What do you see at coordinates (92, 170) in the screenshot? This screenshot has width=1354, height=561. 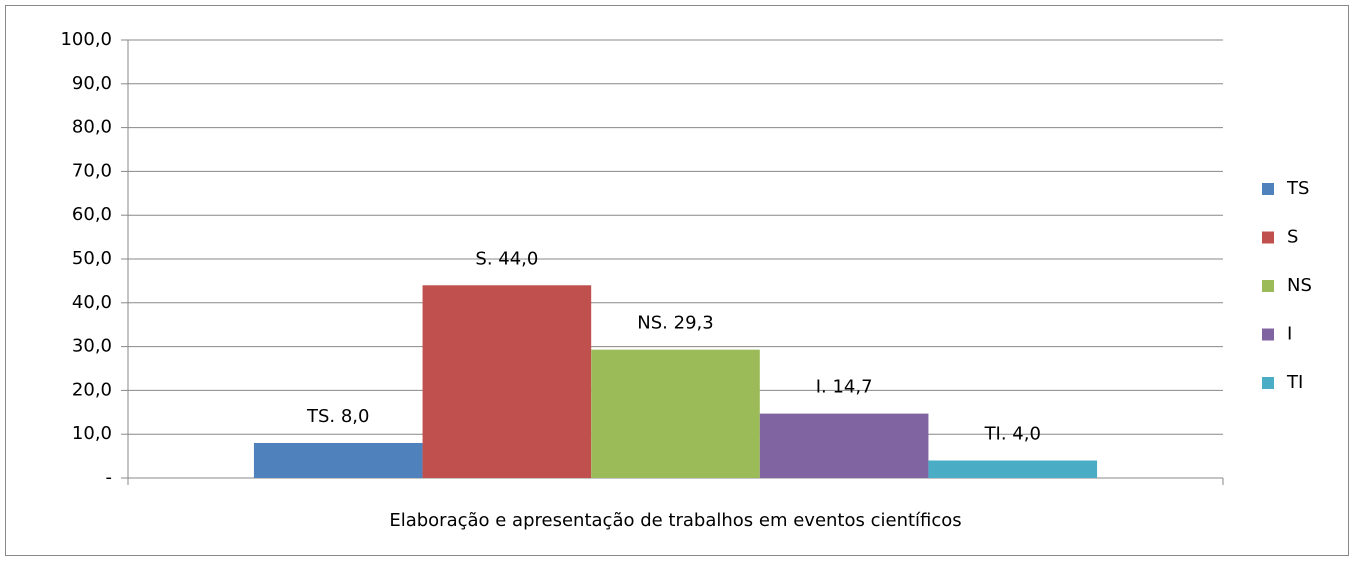 I see `y-tick-label: 70,0` at bounding box center [92, 170].